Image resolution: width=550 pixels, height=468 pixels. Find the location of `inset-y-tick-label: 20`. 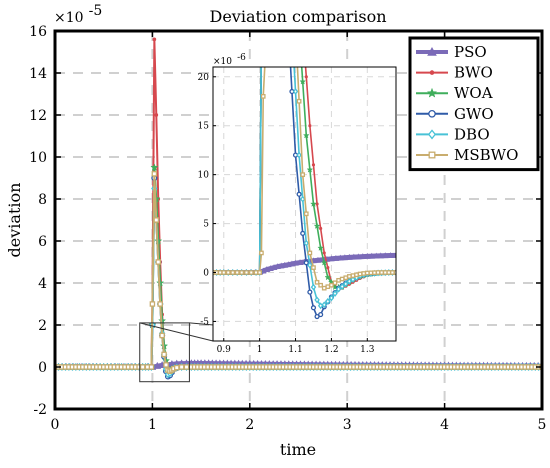

inset-y-tick-label: 20 is located at coordinates (204, 78).